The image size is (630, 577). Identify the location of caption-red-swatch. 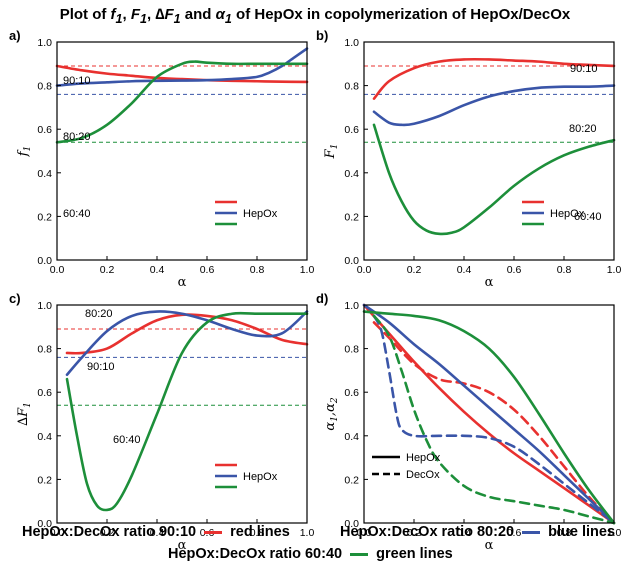
(213, 532).